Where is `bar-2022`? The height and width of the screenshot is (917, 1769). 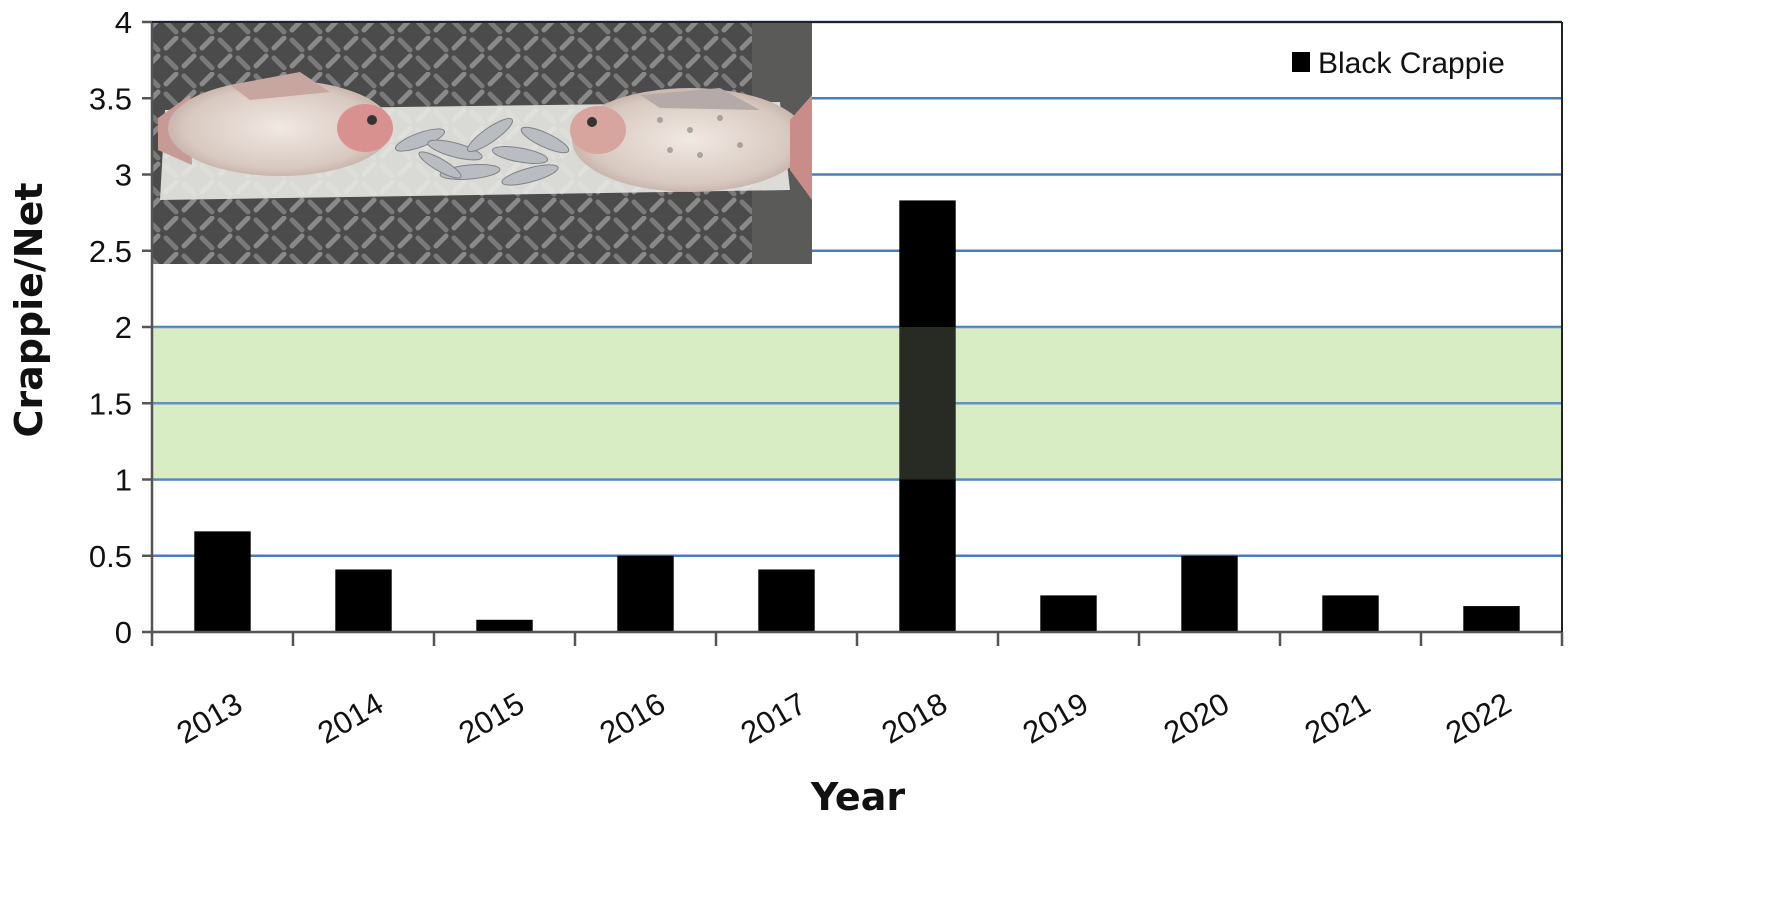 bar-2022 is located at coordinates (1491, 619).